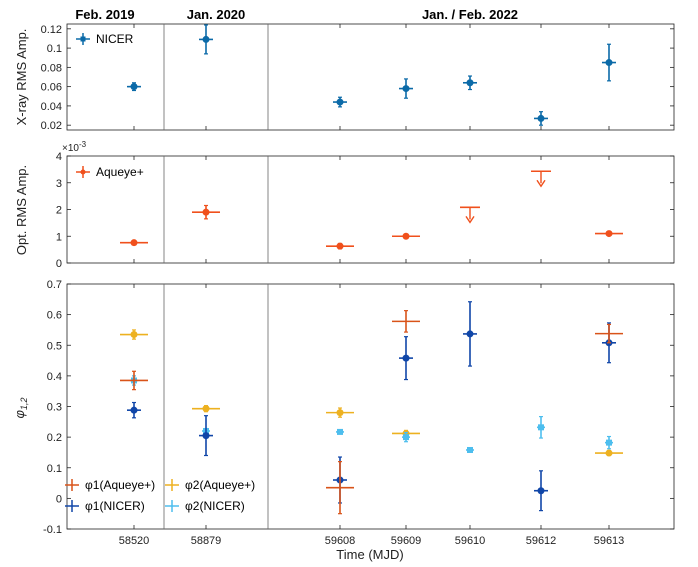  Describe the element at coordinates (54, 438) in the screenshot. I see `y-tick-label: 0.2` at that location.